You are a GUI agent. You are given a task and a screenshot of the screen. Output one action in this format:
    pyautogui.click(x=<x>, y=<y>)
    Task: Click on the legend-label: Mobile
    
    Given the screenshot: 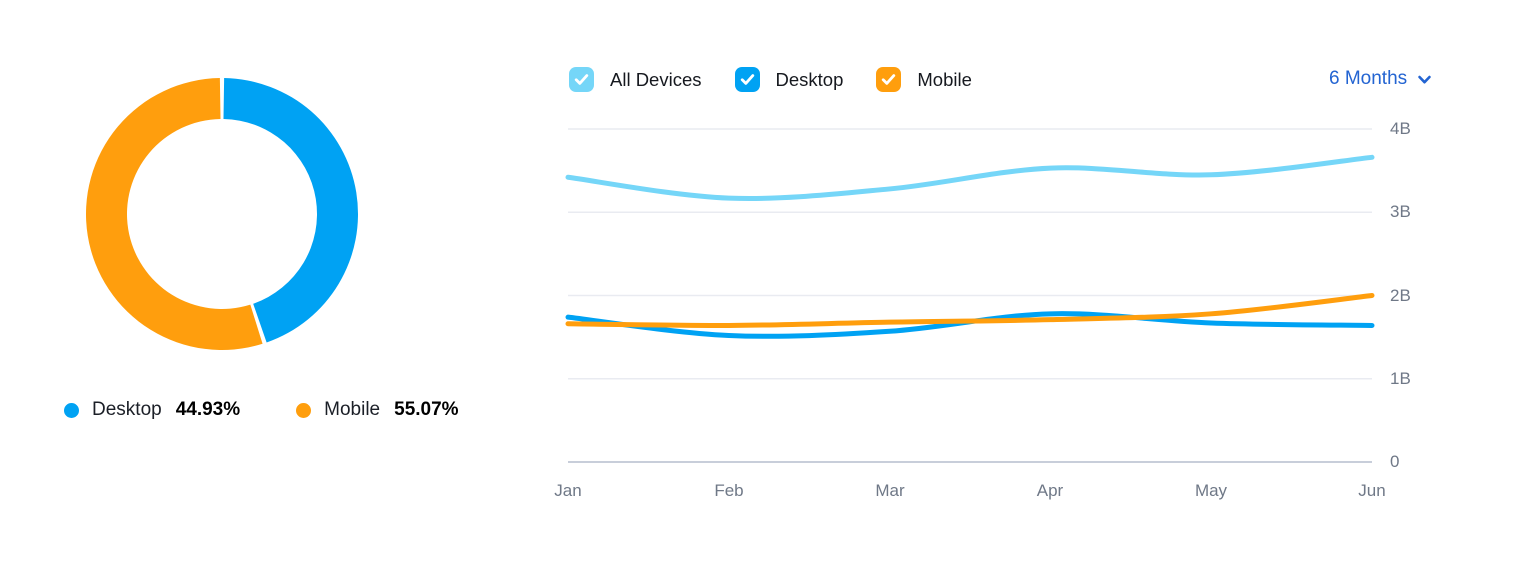 What is the action you would take?
    pyautogui.click(x=944, y=79)
    